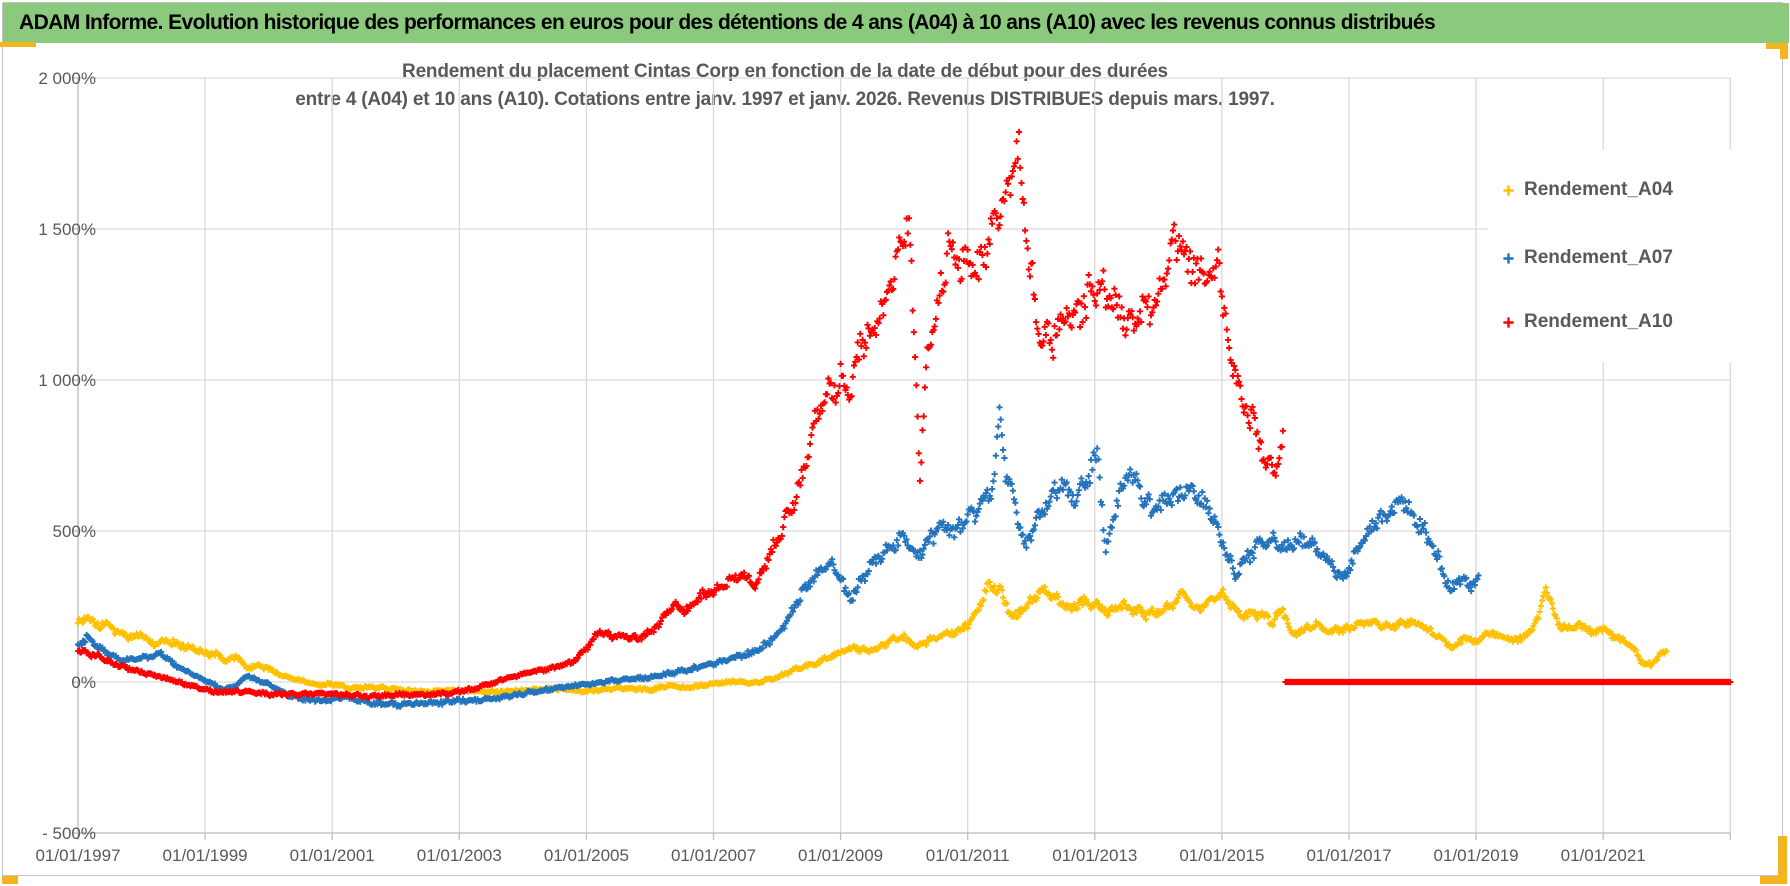 The image size is (1790, 886). Describe the element at coordinates (459, 855) in the screenshot. I see `x-axis-label: 01/01/2003` at that location.